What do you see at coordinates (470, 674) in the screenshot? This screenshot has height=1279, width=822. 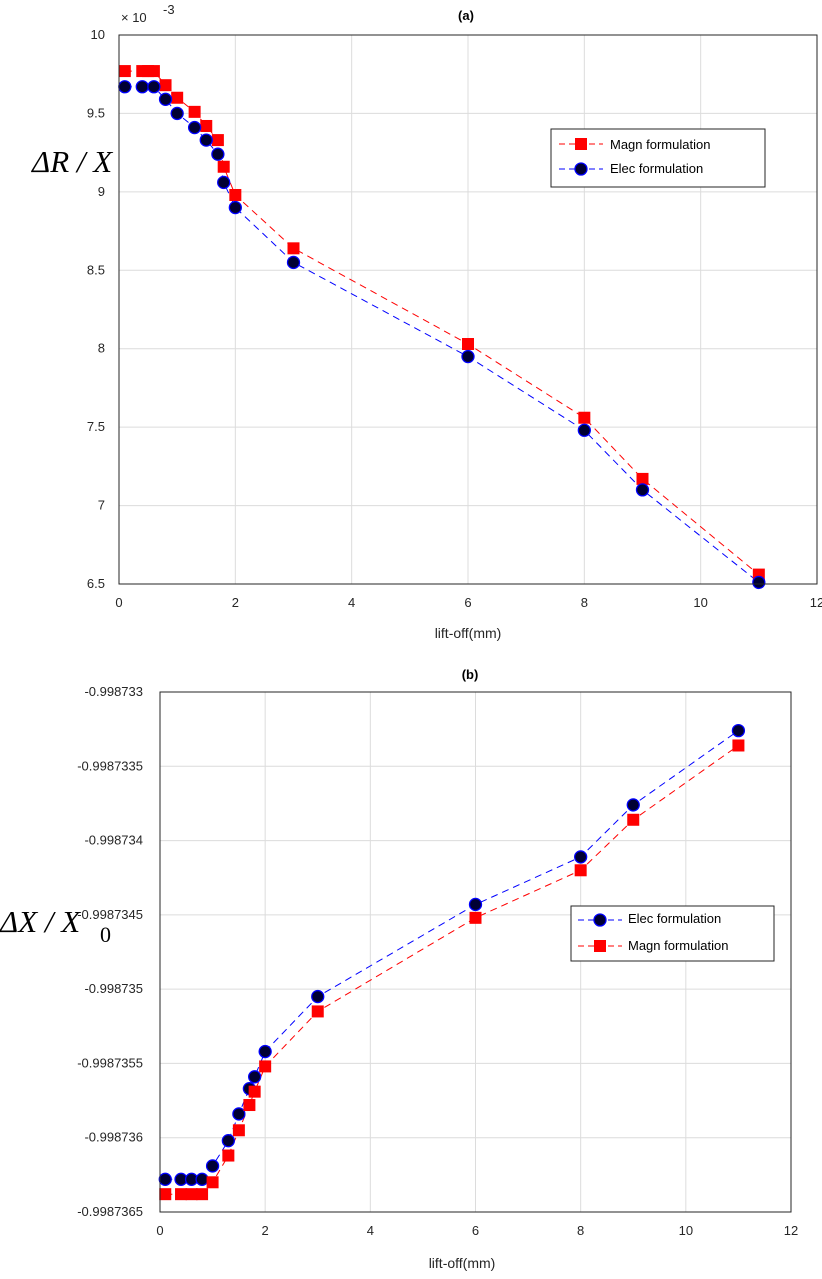 I see `chart-b-title: (b)` at bounding box center [470, 674].